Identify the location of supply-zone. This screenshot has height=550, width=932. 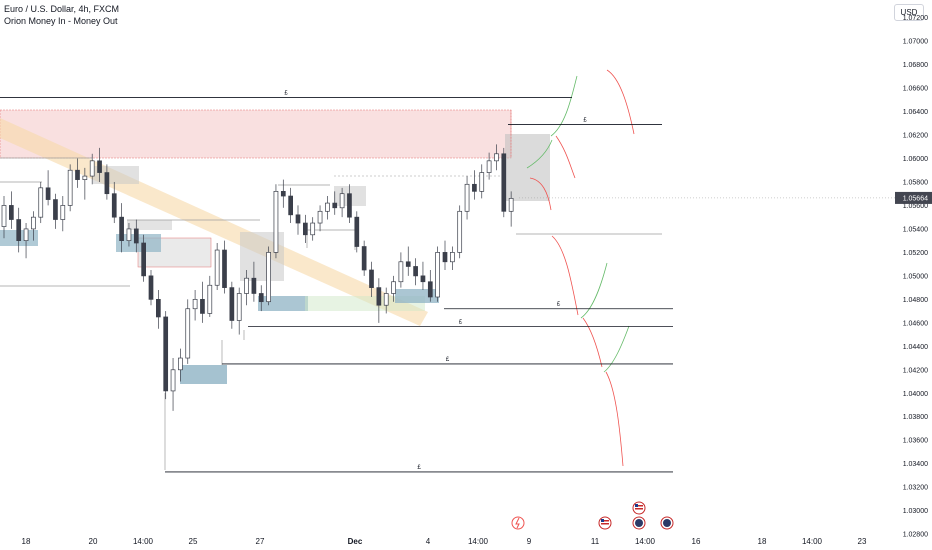
(256, 134).